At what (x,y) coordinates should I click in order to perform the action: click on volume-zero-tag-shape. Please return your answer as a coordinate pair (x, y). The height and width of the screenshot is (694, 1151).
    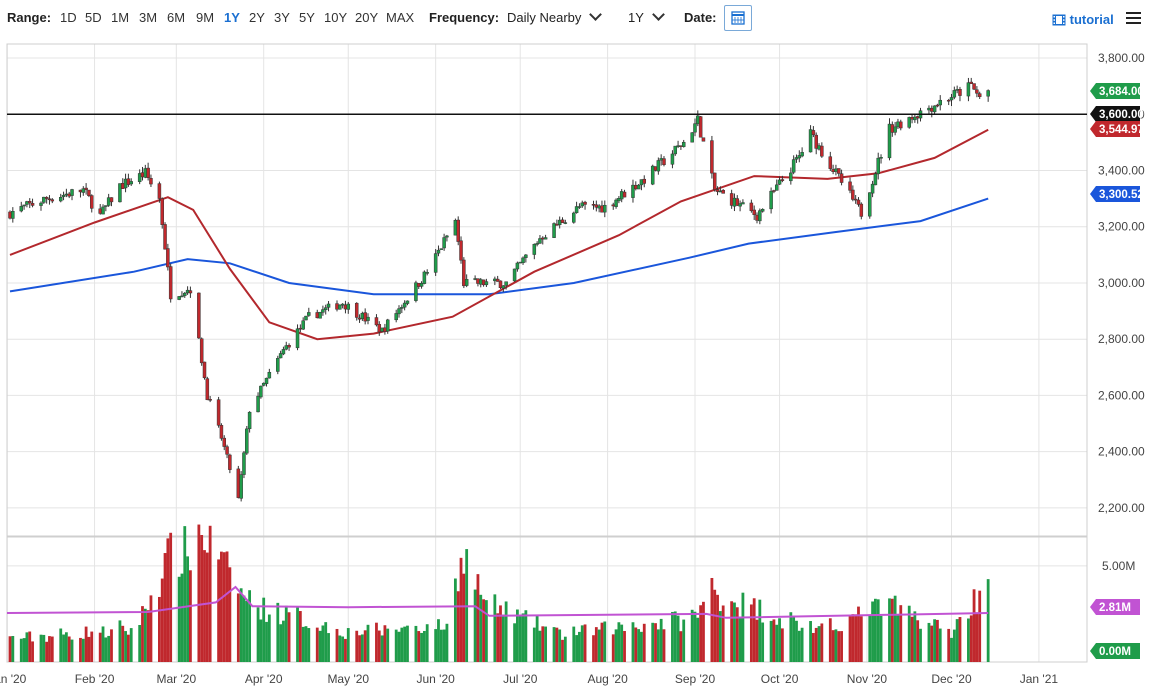
    Looking at the image, I should click on (1115, 651).